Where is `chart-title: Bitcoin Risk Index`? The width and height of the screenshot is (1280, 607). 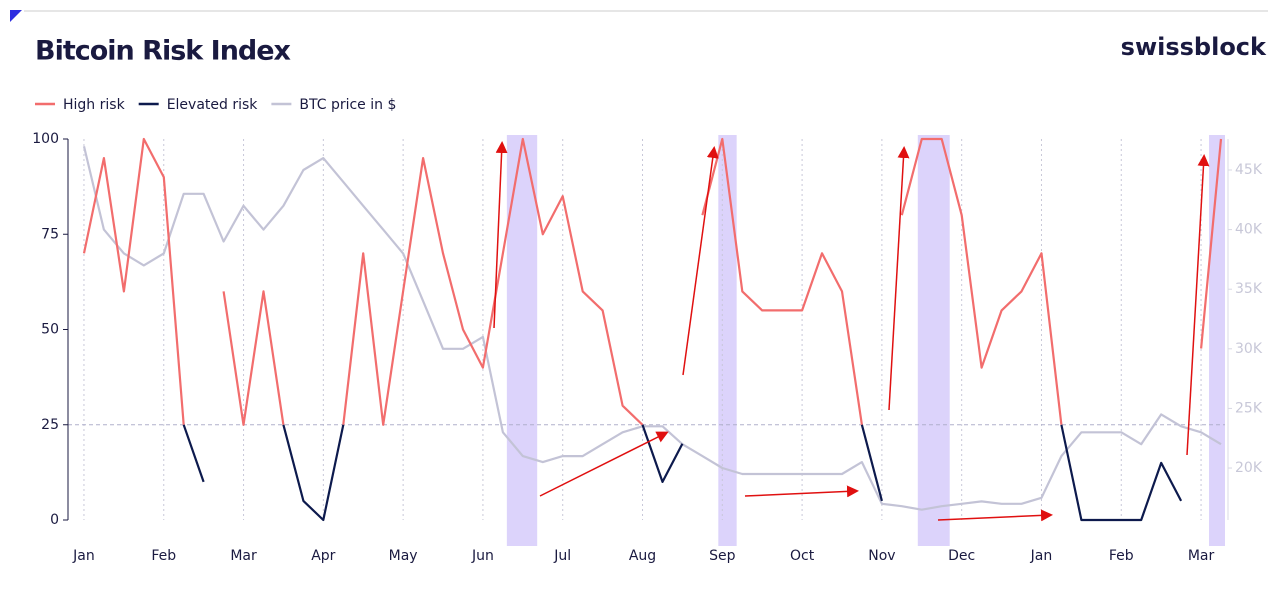
chart-title: Bitcoin Risk Index is located at coordinates (163, 51).